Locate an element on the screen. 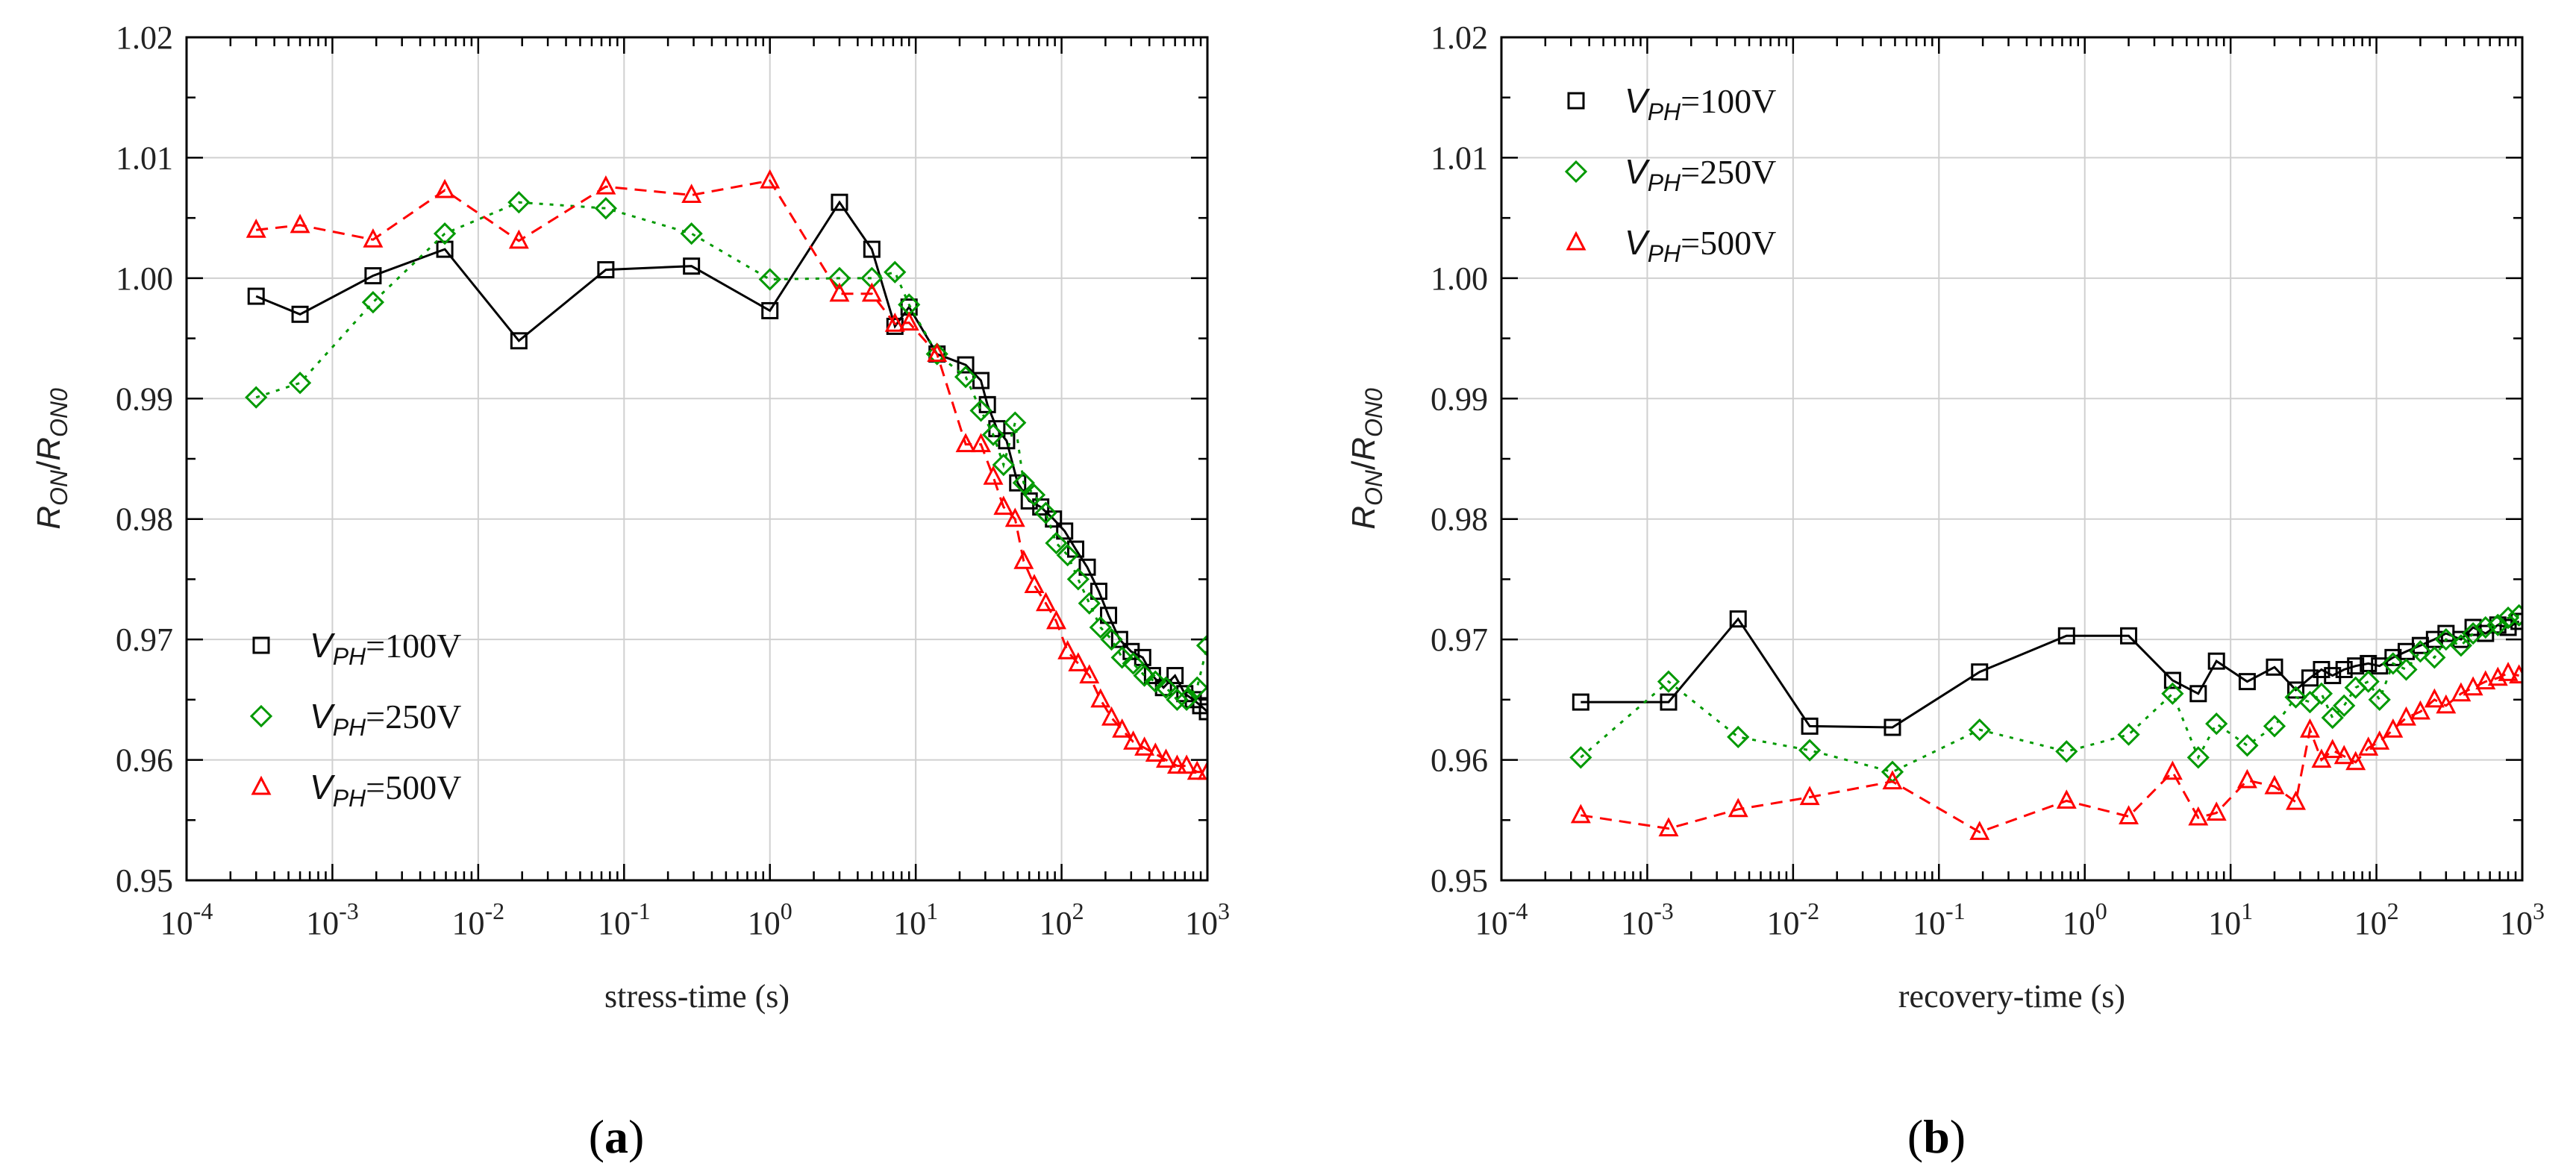  text-part: ( is located at coordinates (1915, 1136).